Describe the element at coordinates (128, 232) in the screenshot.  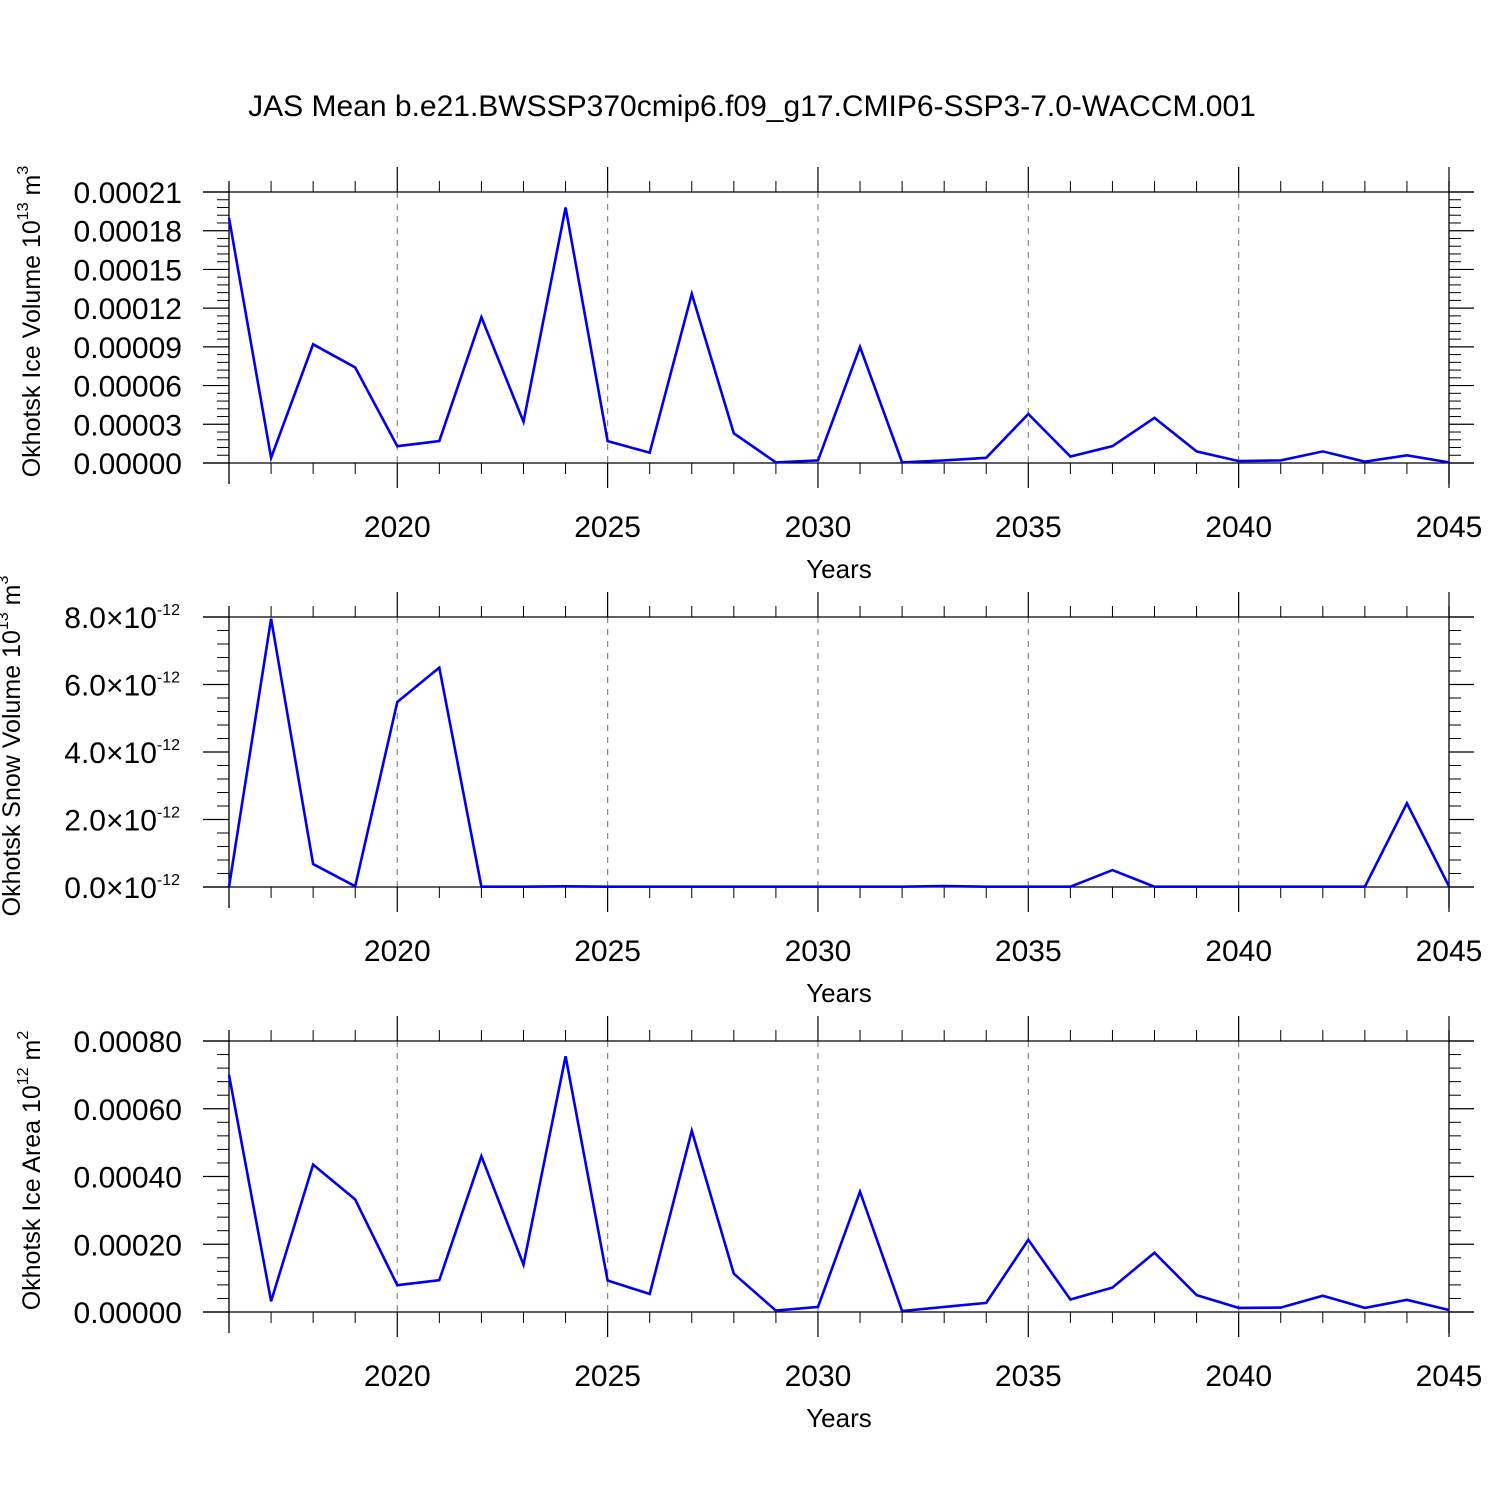
I see `y-tick-label: 0.00018` at that location.